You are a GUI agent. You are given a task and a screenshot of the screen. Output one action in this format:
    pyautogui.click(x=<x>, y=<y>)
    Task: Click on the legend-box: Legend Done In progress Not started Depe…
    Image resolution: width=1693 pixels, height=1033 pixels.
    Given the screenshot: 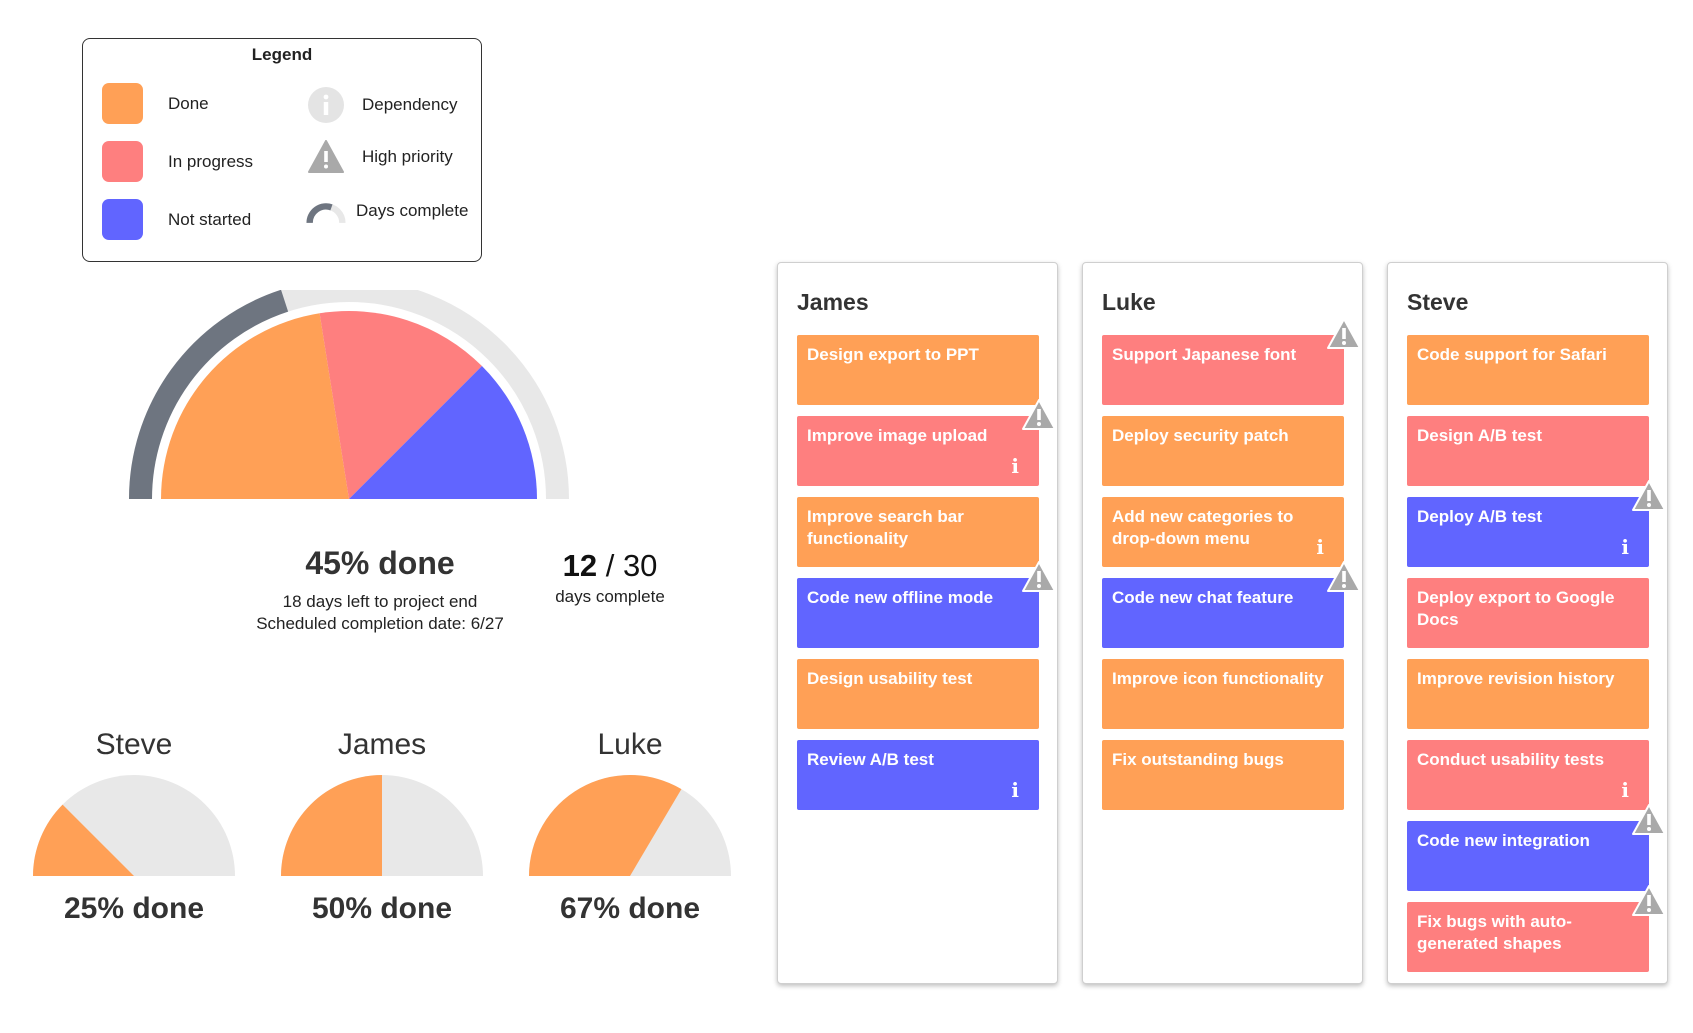 What is the action you would take?
    pyautogui.click(x=282, y=150)
    